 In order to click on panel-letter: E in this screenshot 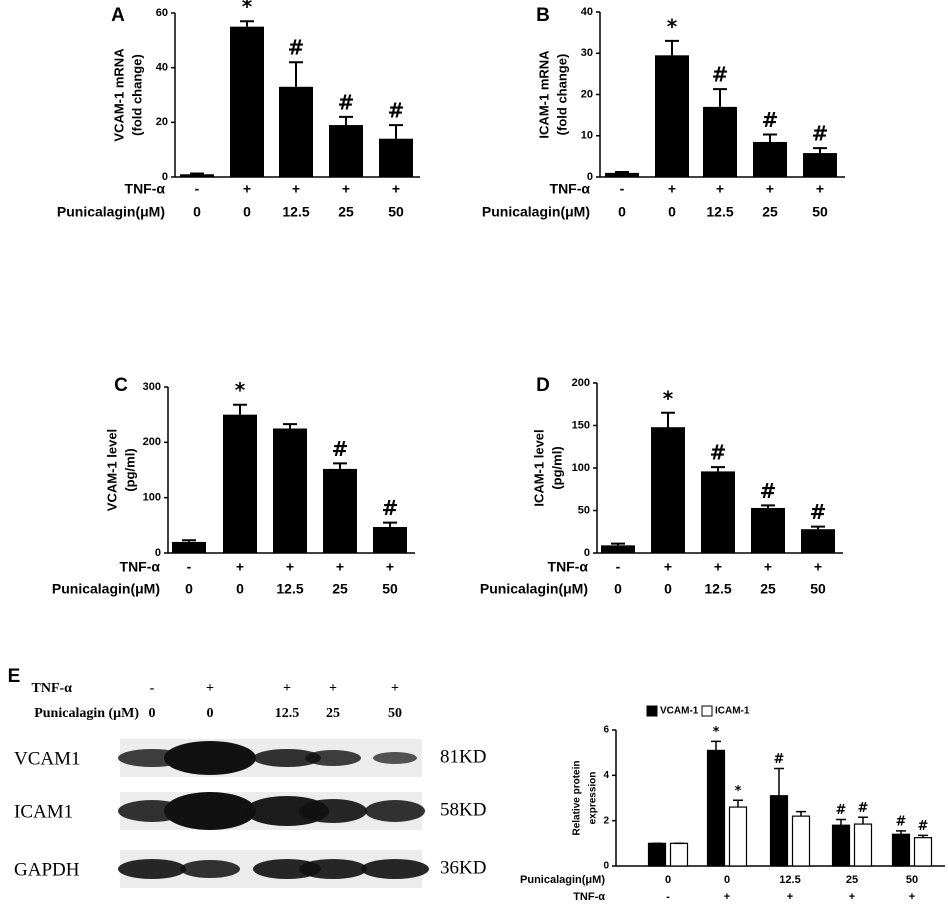, I will do `click(14, 676)`.